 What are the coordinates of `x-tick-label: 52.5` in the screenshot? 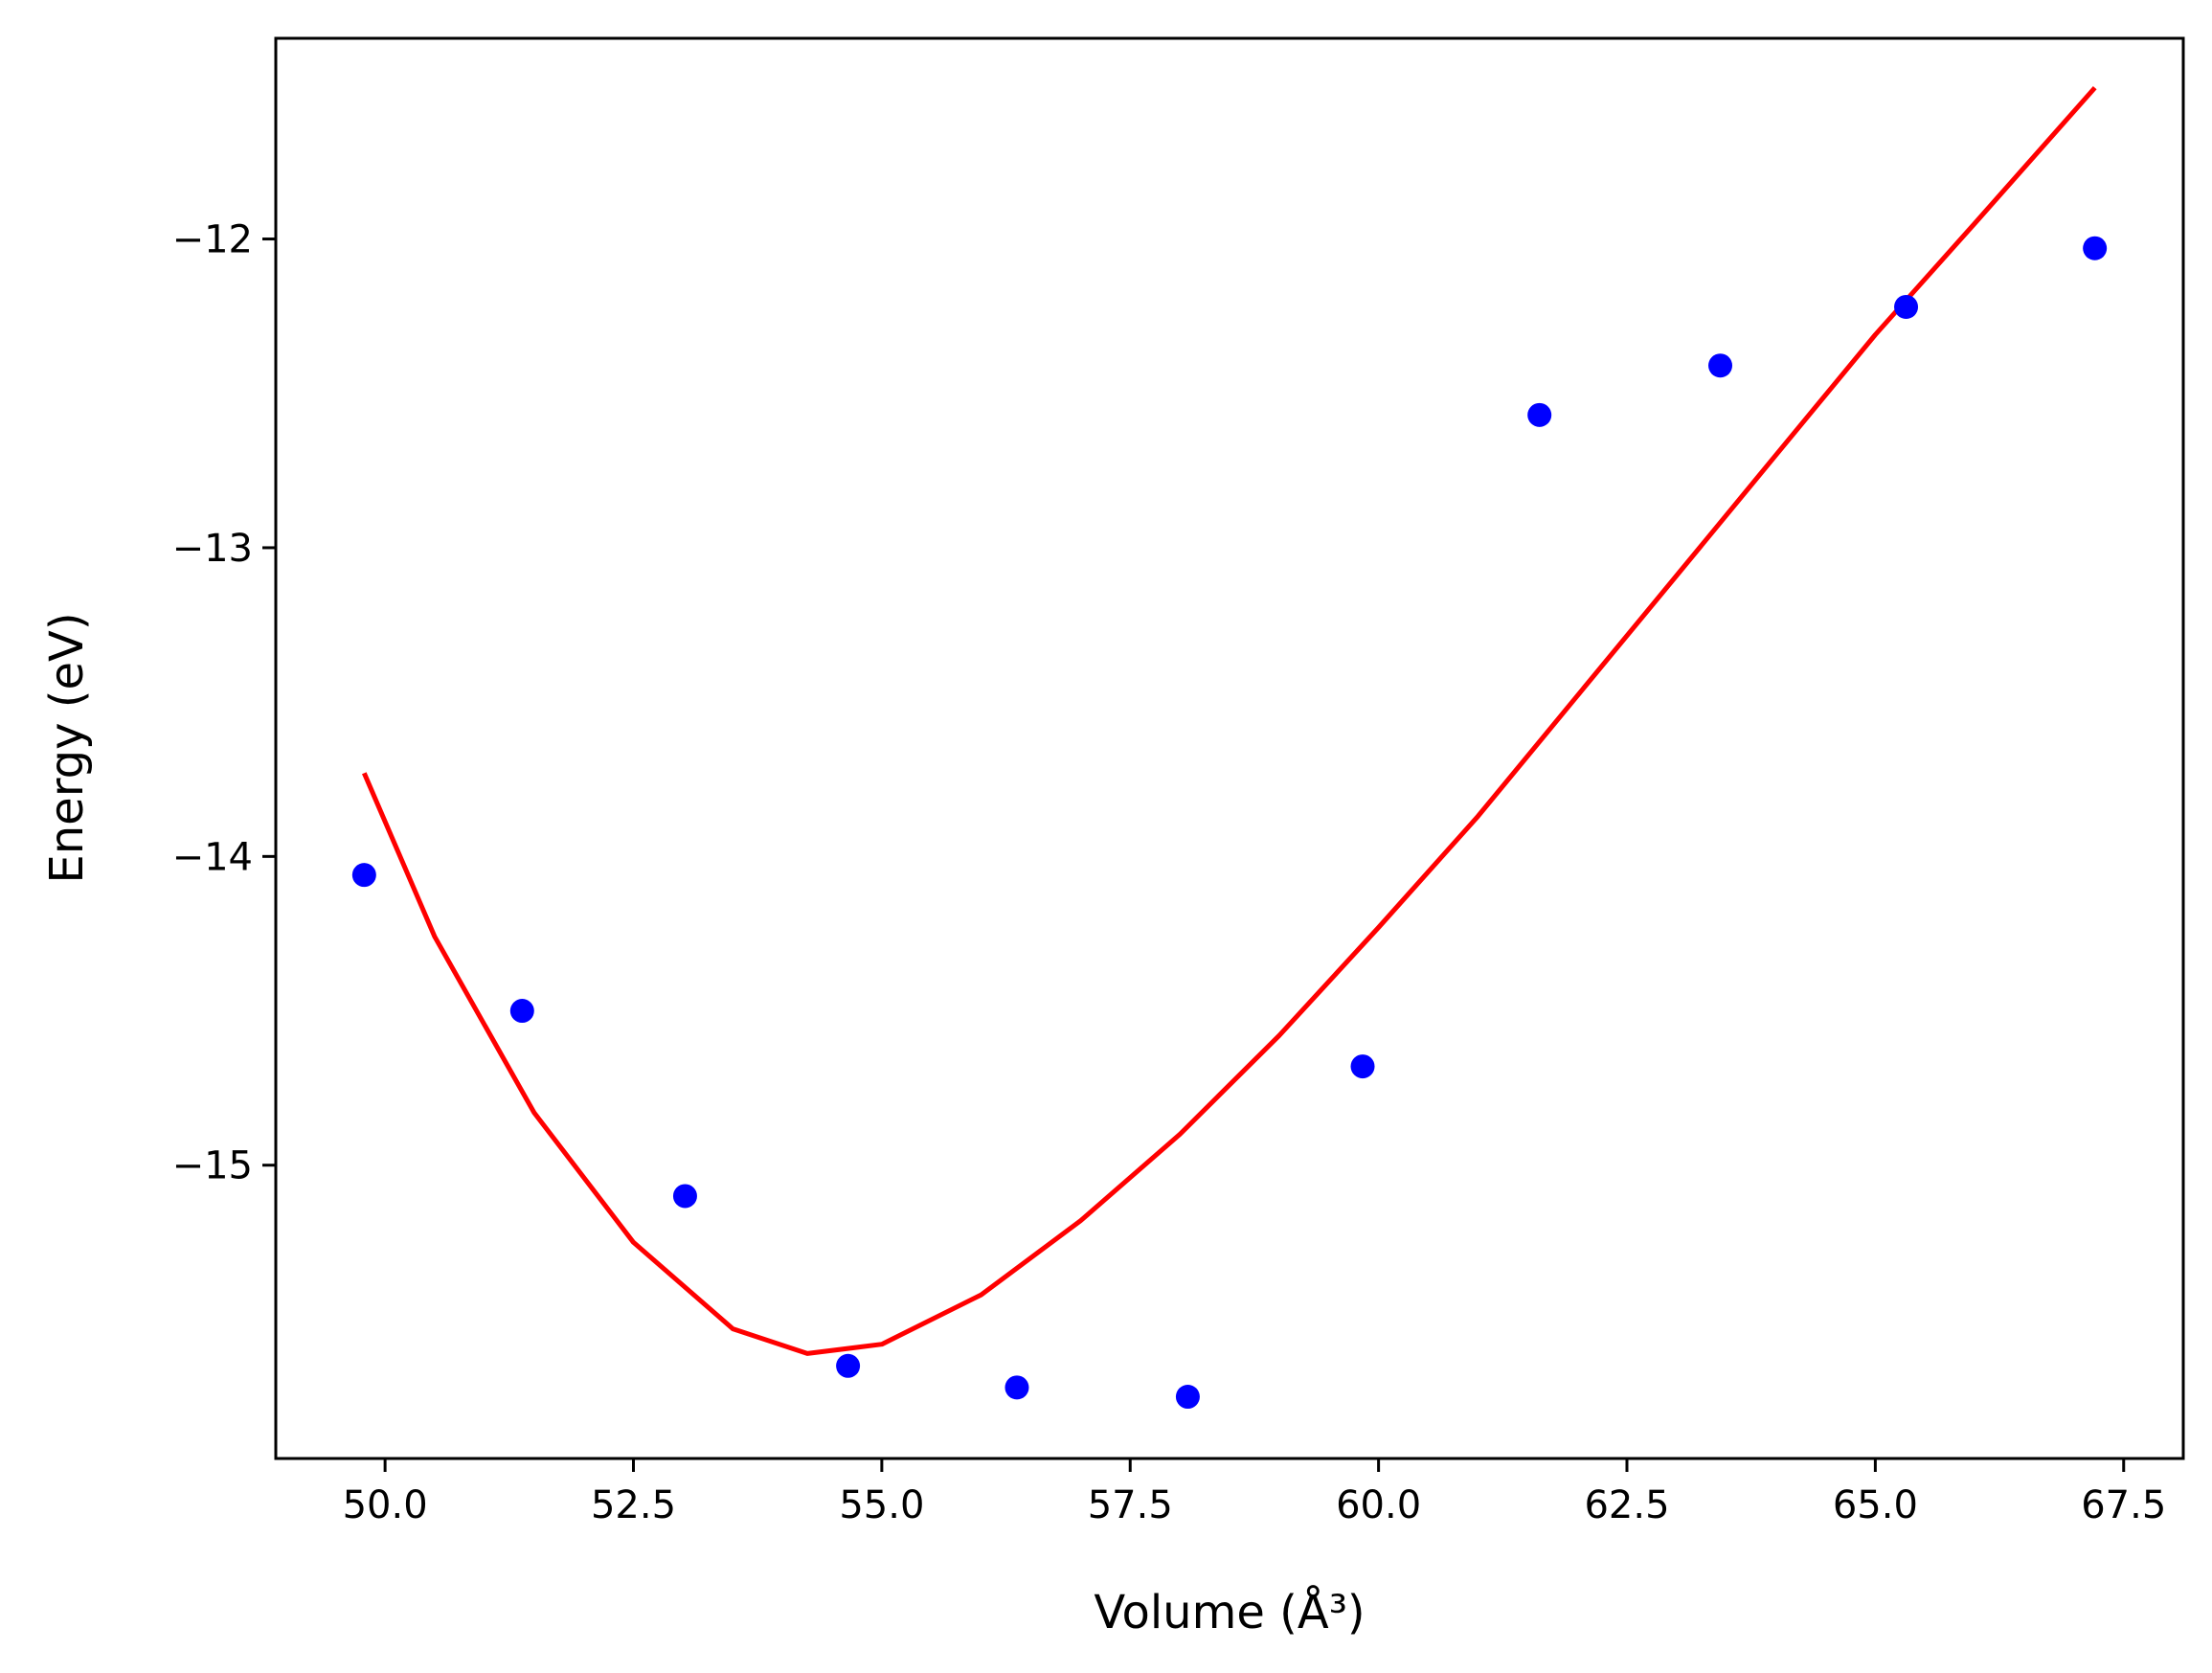 It's located at (633, 1505).